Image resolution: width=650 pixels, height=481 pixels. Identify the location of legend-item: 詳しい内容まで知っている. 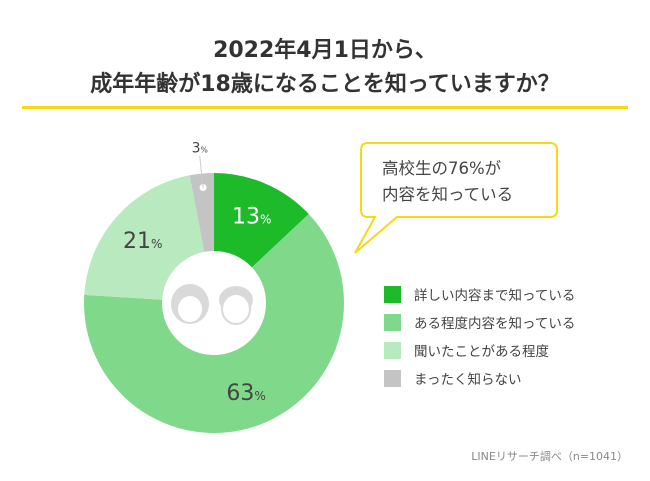
(479, 294).